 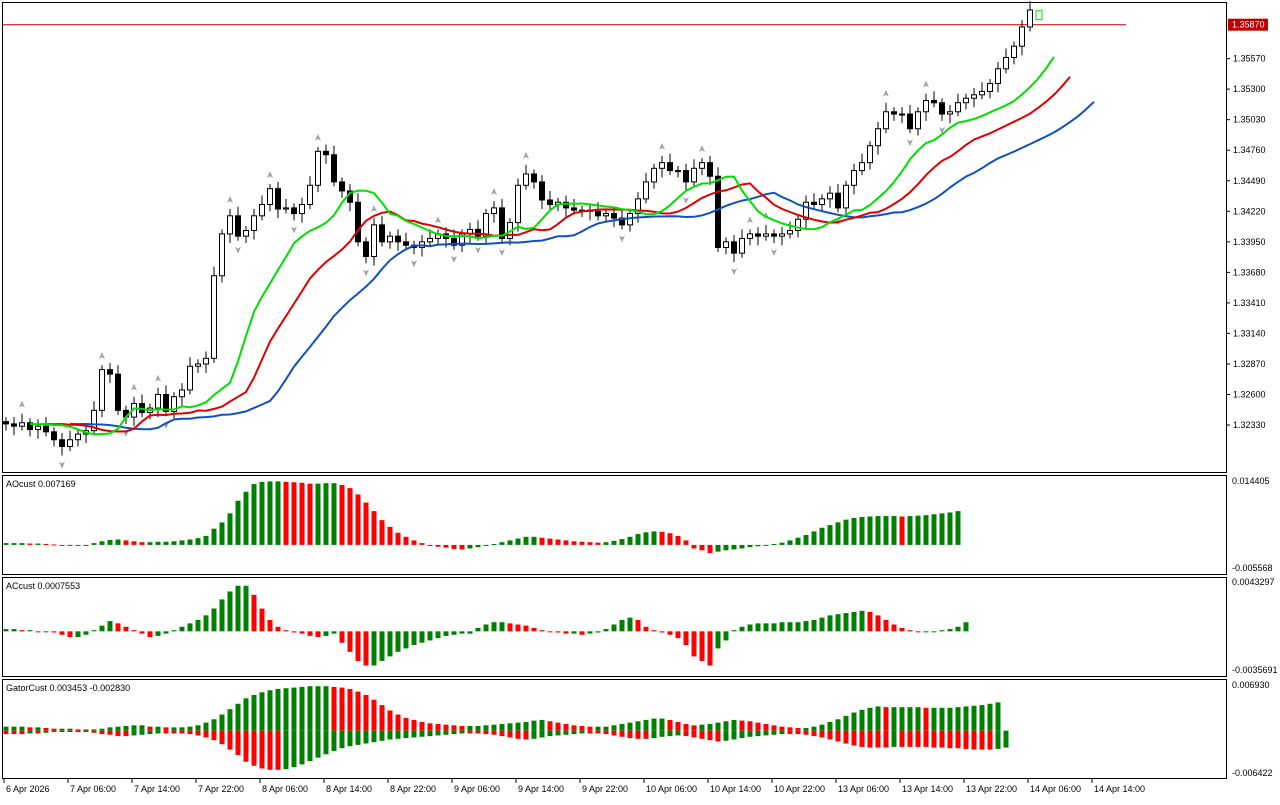 I want to click on aocust-pane, so click(x=614, y=525).